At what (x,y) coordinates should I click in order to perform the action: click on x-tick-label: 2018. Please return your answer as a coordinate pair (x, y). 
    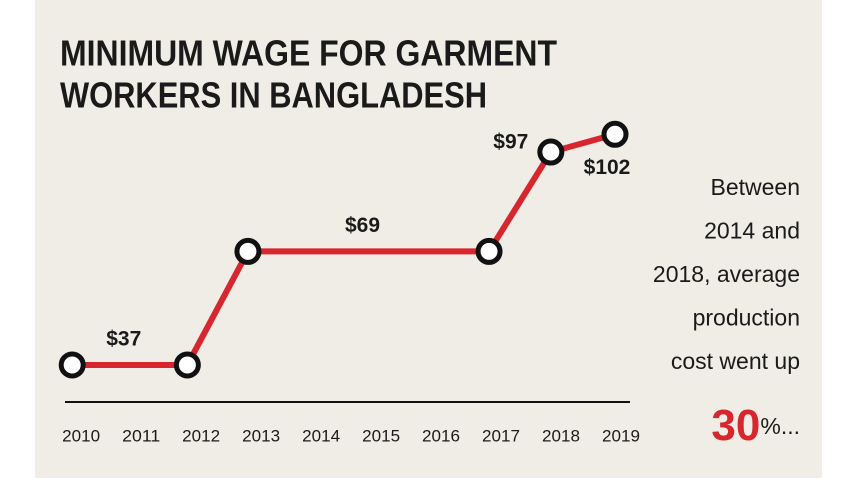
    Looking at the image, I should click on (561, 435).